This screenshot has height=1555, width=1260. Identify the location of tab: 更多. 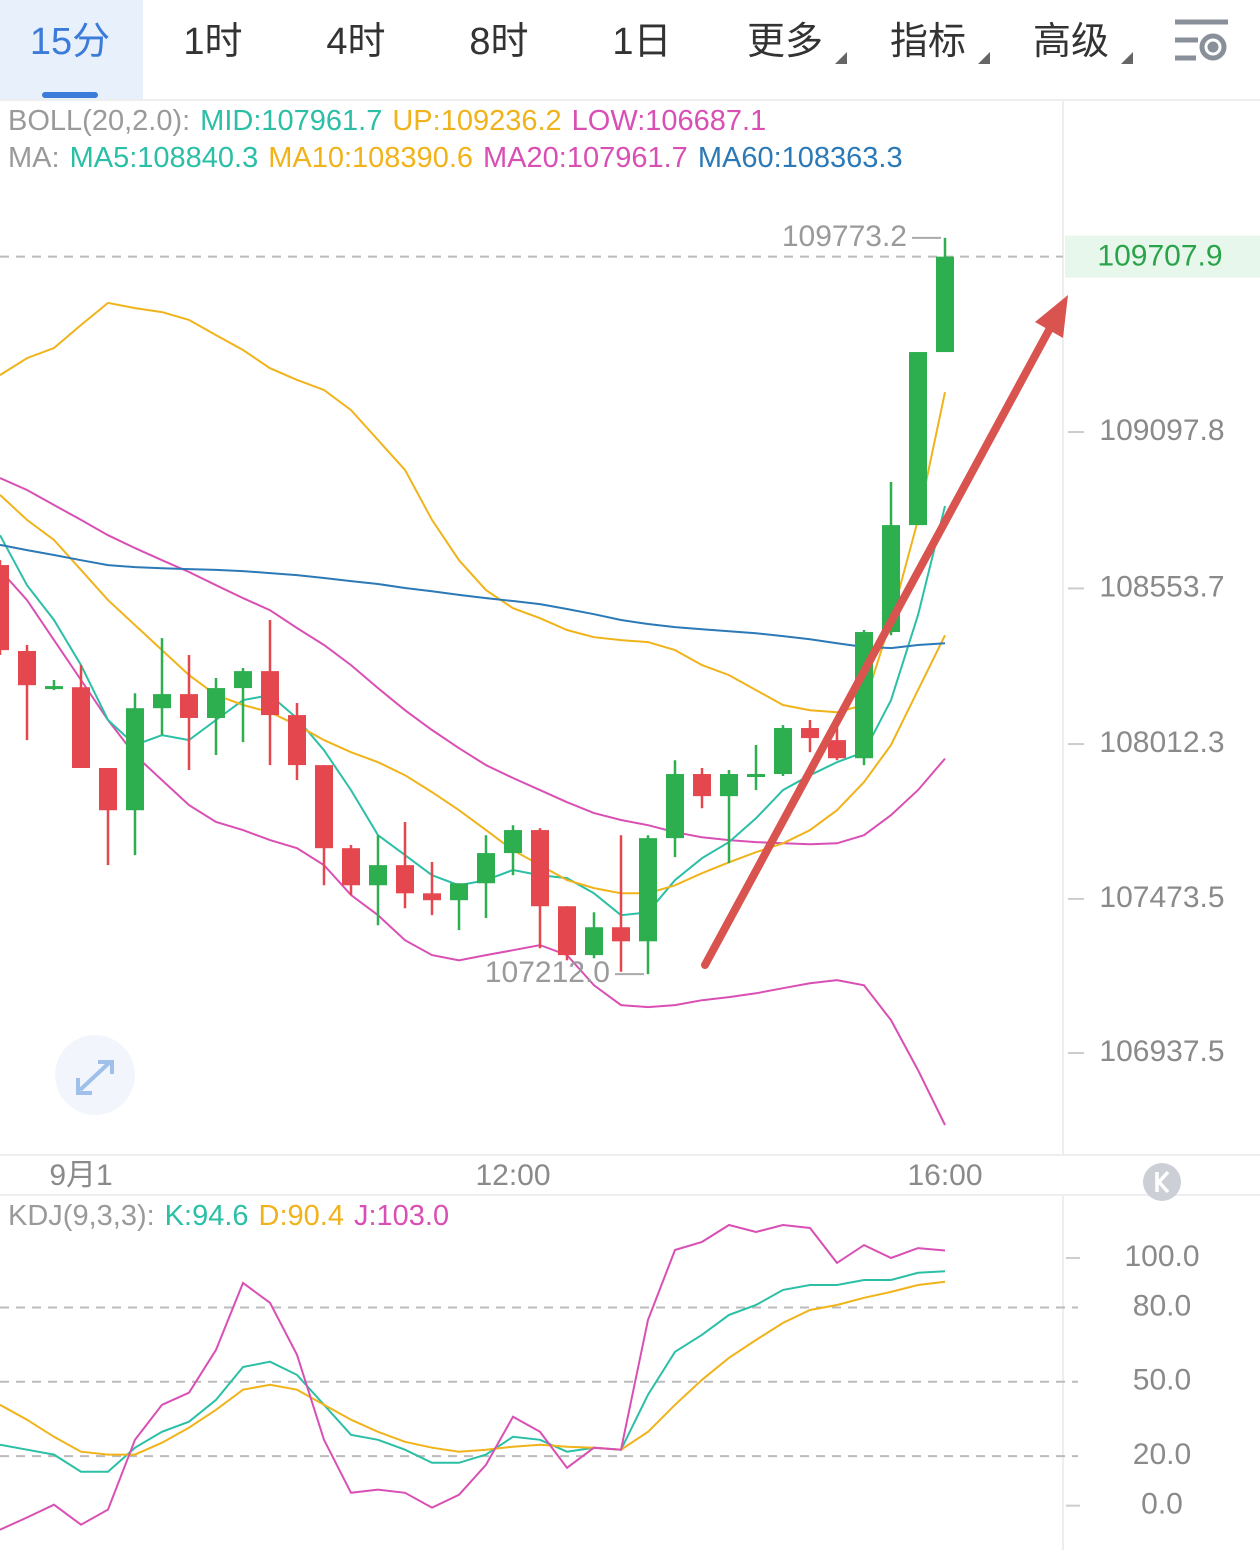
(785, 42).